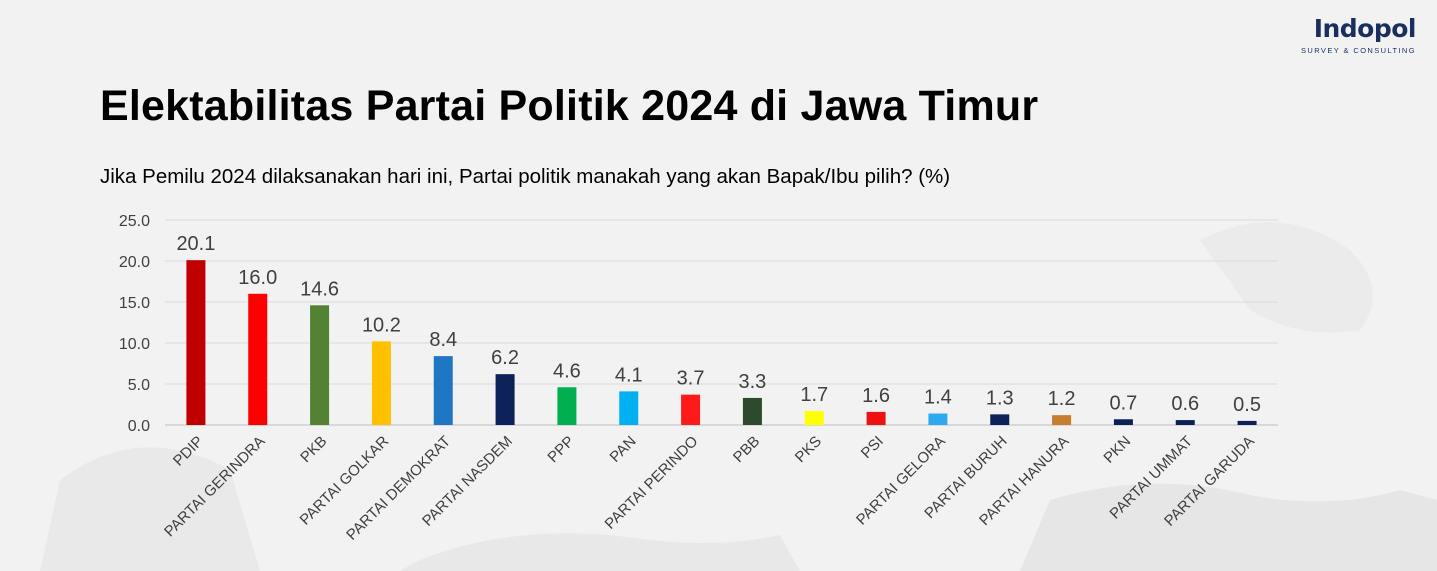 The width and height of the screenshot is (1437, 571). Describe the element at coordinates (381, 325) in the screenshot. I see `data-label: 10.2` at that location.